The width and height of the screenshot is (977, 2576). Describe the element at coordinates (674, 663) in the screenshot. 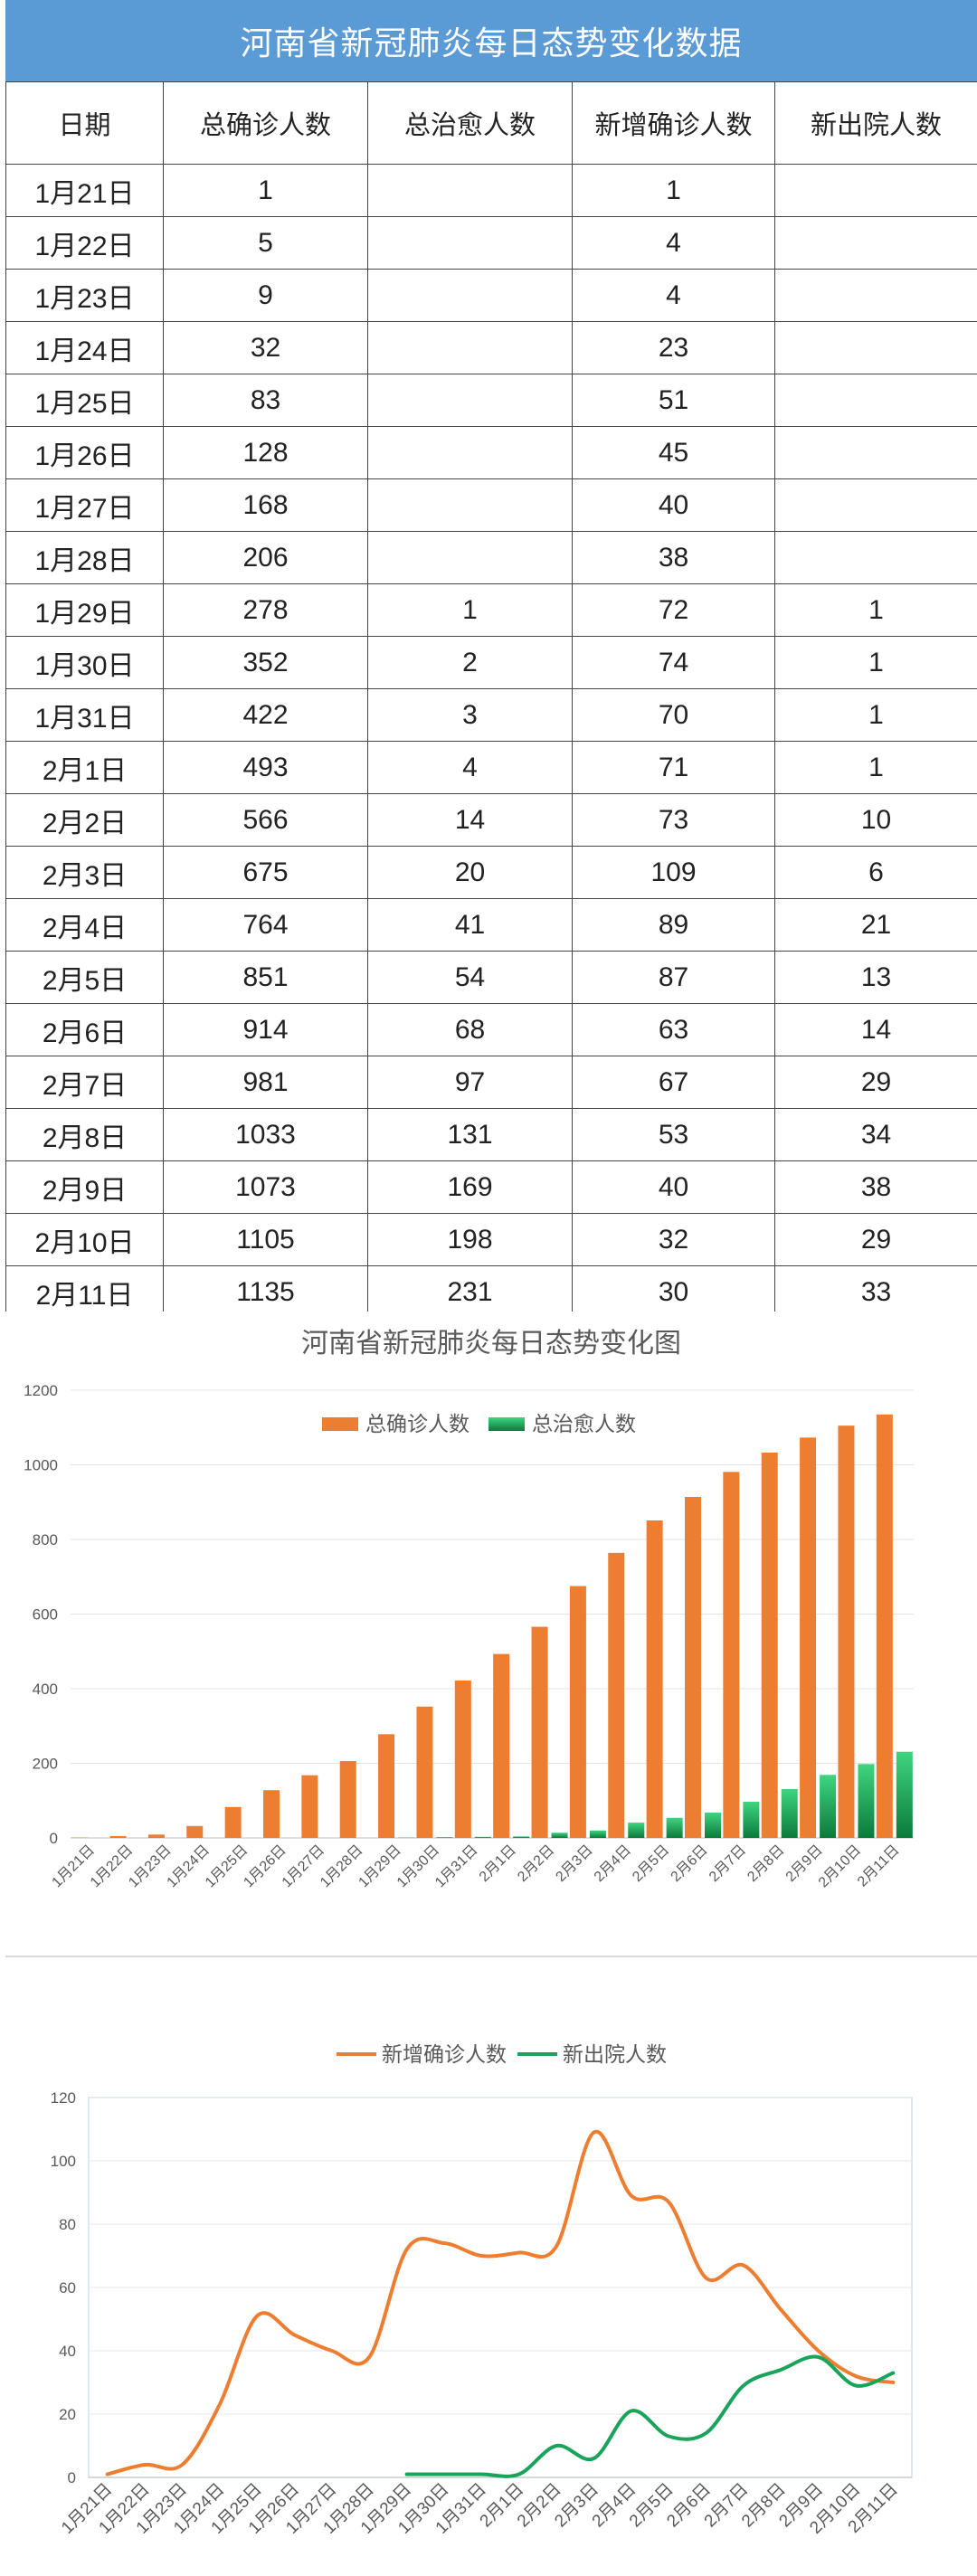

I see `cell-new-confirmed: 74` at that location.